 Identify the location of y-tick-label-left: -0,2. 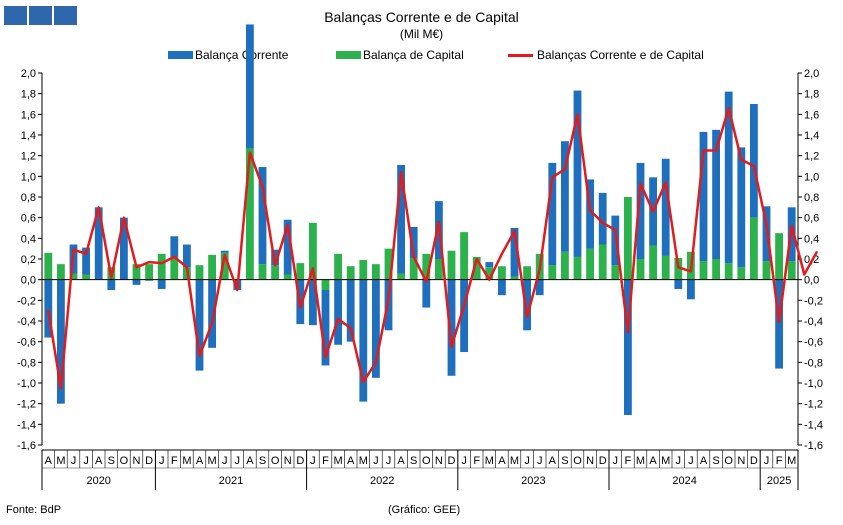
(26, 301).